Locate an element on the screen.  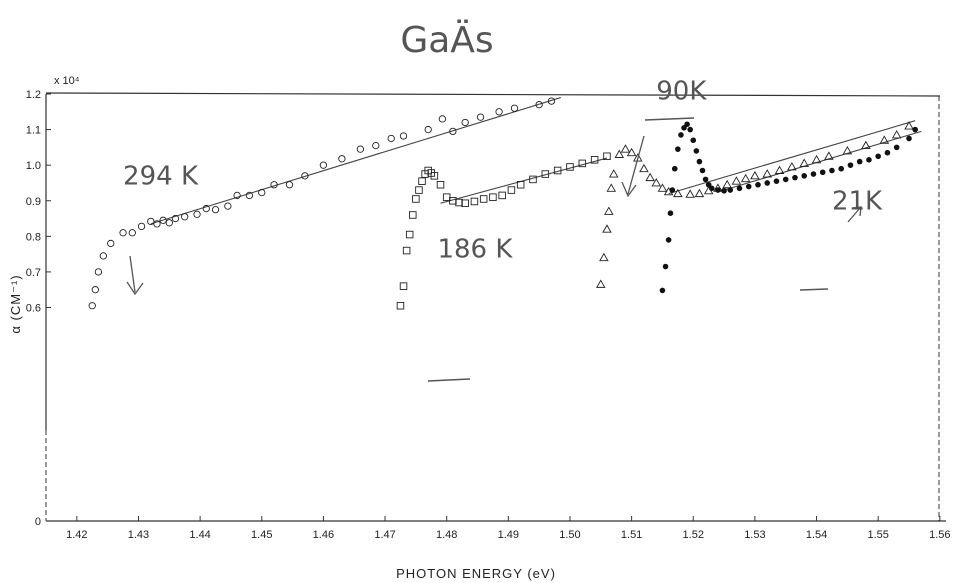
y-tick-label: 1.1 is located at coordinates (33, 131).